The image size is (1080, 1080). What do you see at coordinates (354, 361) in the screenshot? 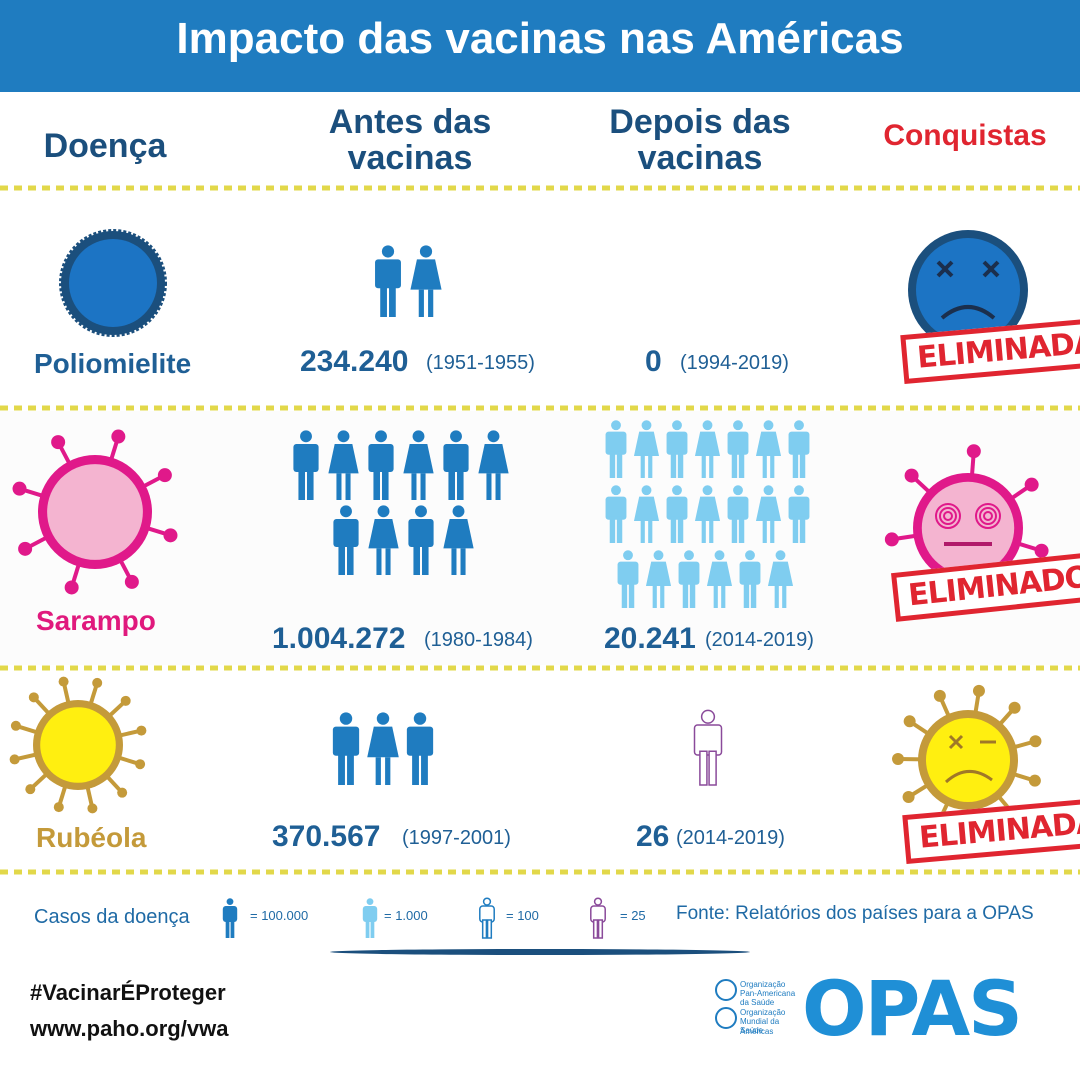
I see `before-cases: 234.240` at bounding box center [354, 361].